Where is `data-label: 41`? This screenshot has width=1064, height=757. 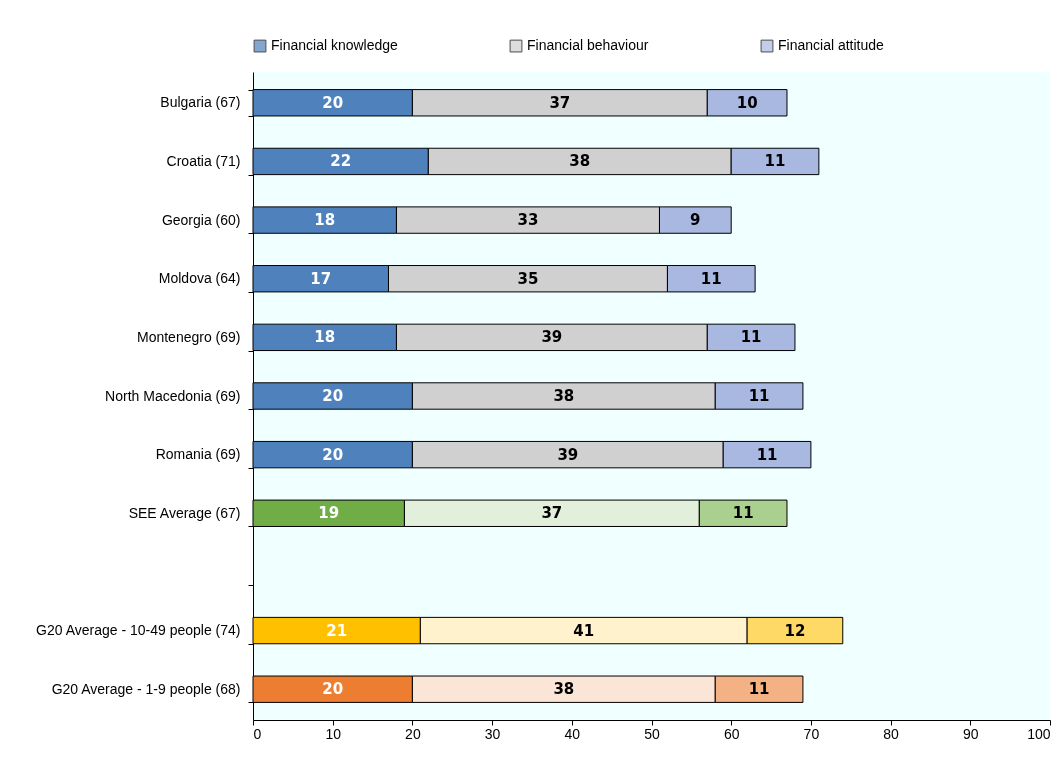 data-label: 41 is located at coordinates (584, 630).